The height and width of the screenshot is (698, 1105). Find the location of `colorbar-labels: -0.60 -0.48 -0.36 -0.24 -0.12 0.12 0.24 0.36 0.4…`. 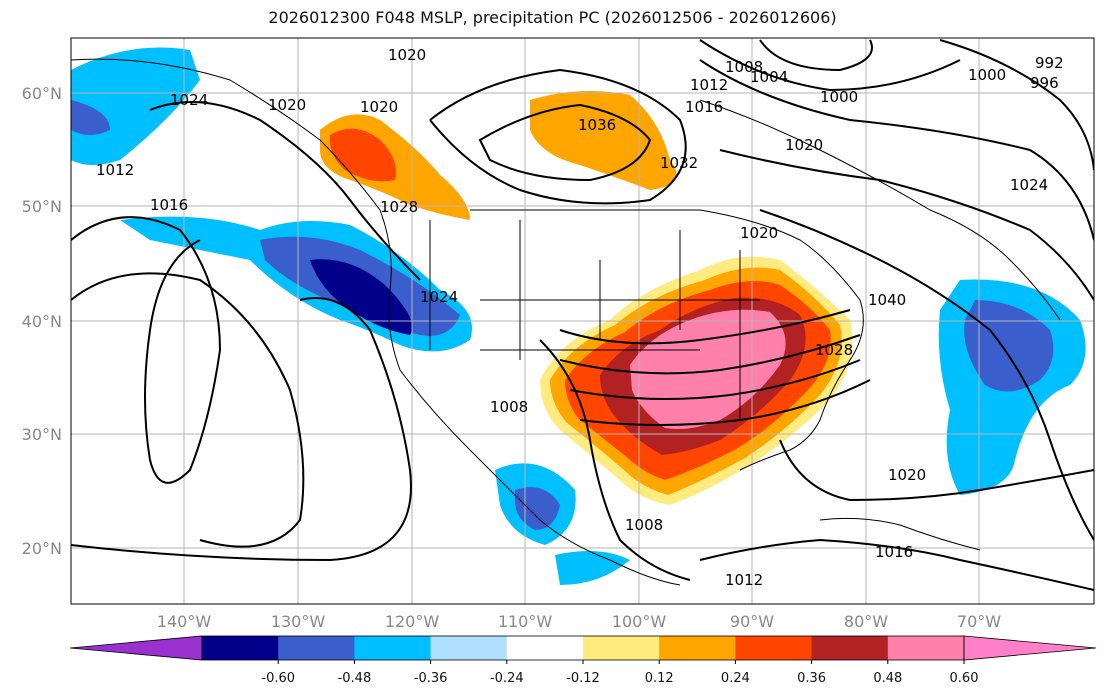

colorbar-labels: -0.60 -0.48 -0.36 -0.24 -0.12 0.12 0.24 0.36 0.4… is located at coordinates (619, 673).